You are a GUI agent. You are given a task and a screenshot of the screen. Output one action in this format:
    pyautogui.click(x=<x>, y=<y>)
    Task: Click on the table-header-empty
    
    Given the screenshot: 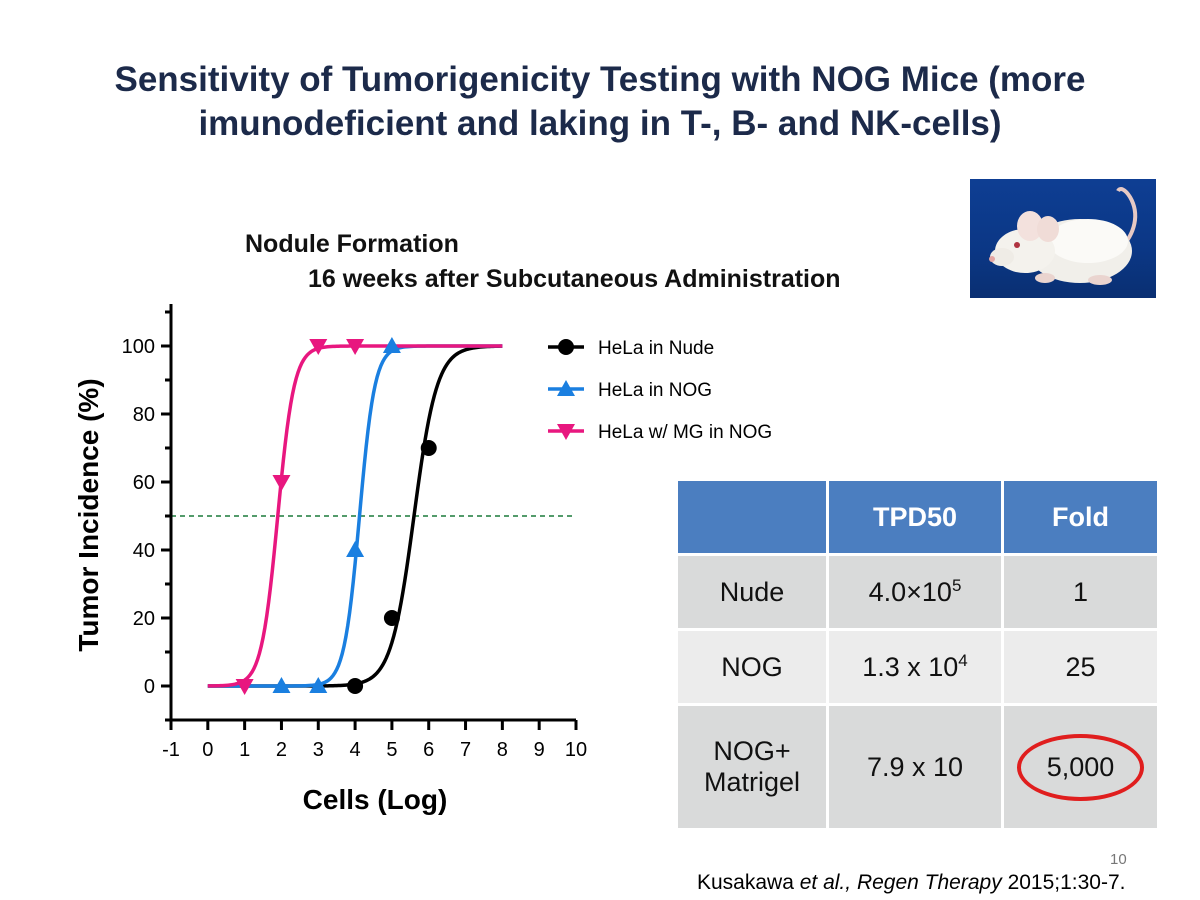 What is the action you would take?
    pyautogui.click(x=752, y=517)
    